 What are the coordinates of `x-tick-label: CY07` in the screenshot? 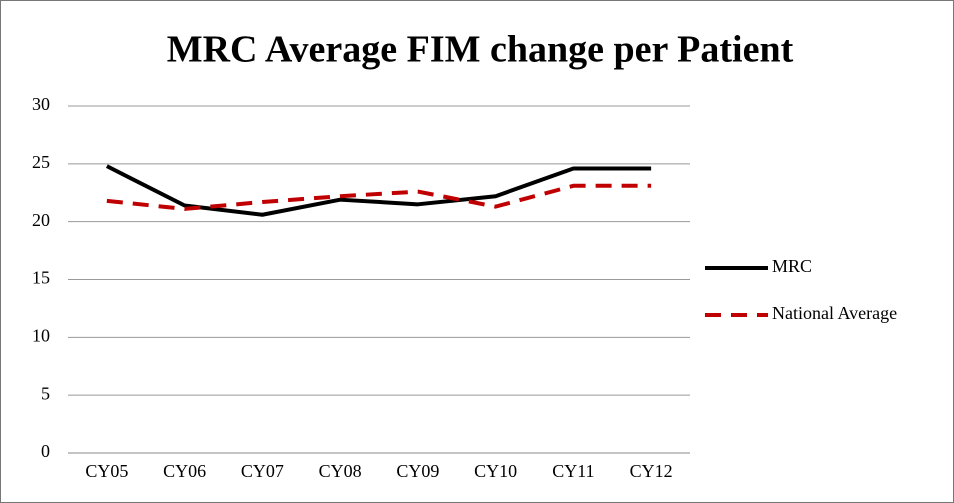 It's located at (262, 471).